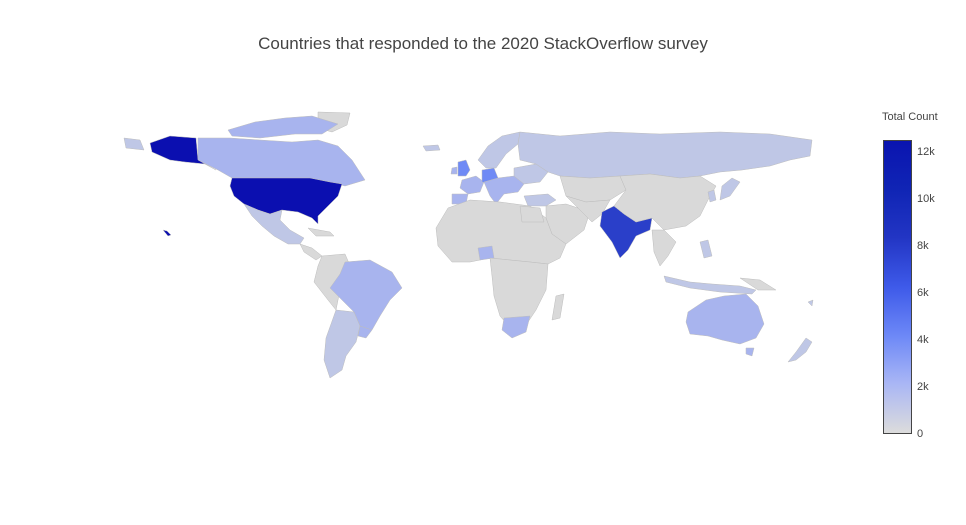 The image size is (966, 525). What do you see at coordinates (472, 185) in the screenshot?
I see `country-france` at bounding box center [472, 185].